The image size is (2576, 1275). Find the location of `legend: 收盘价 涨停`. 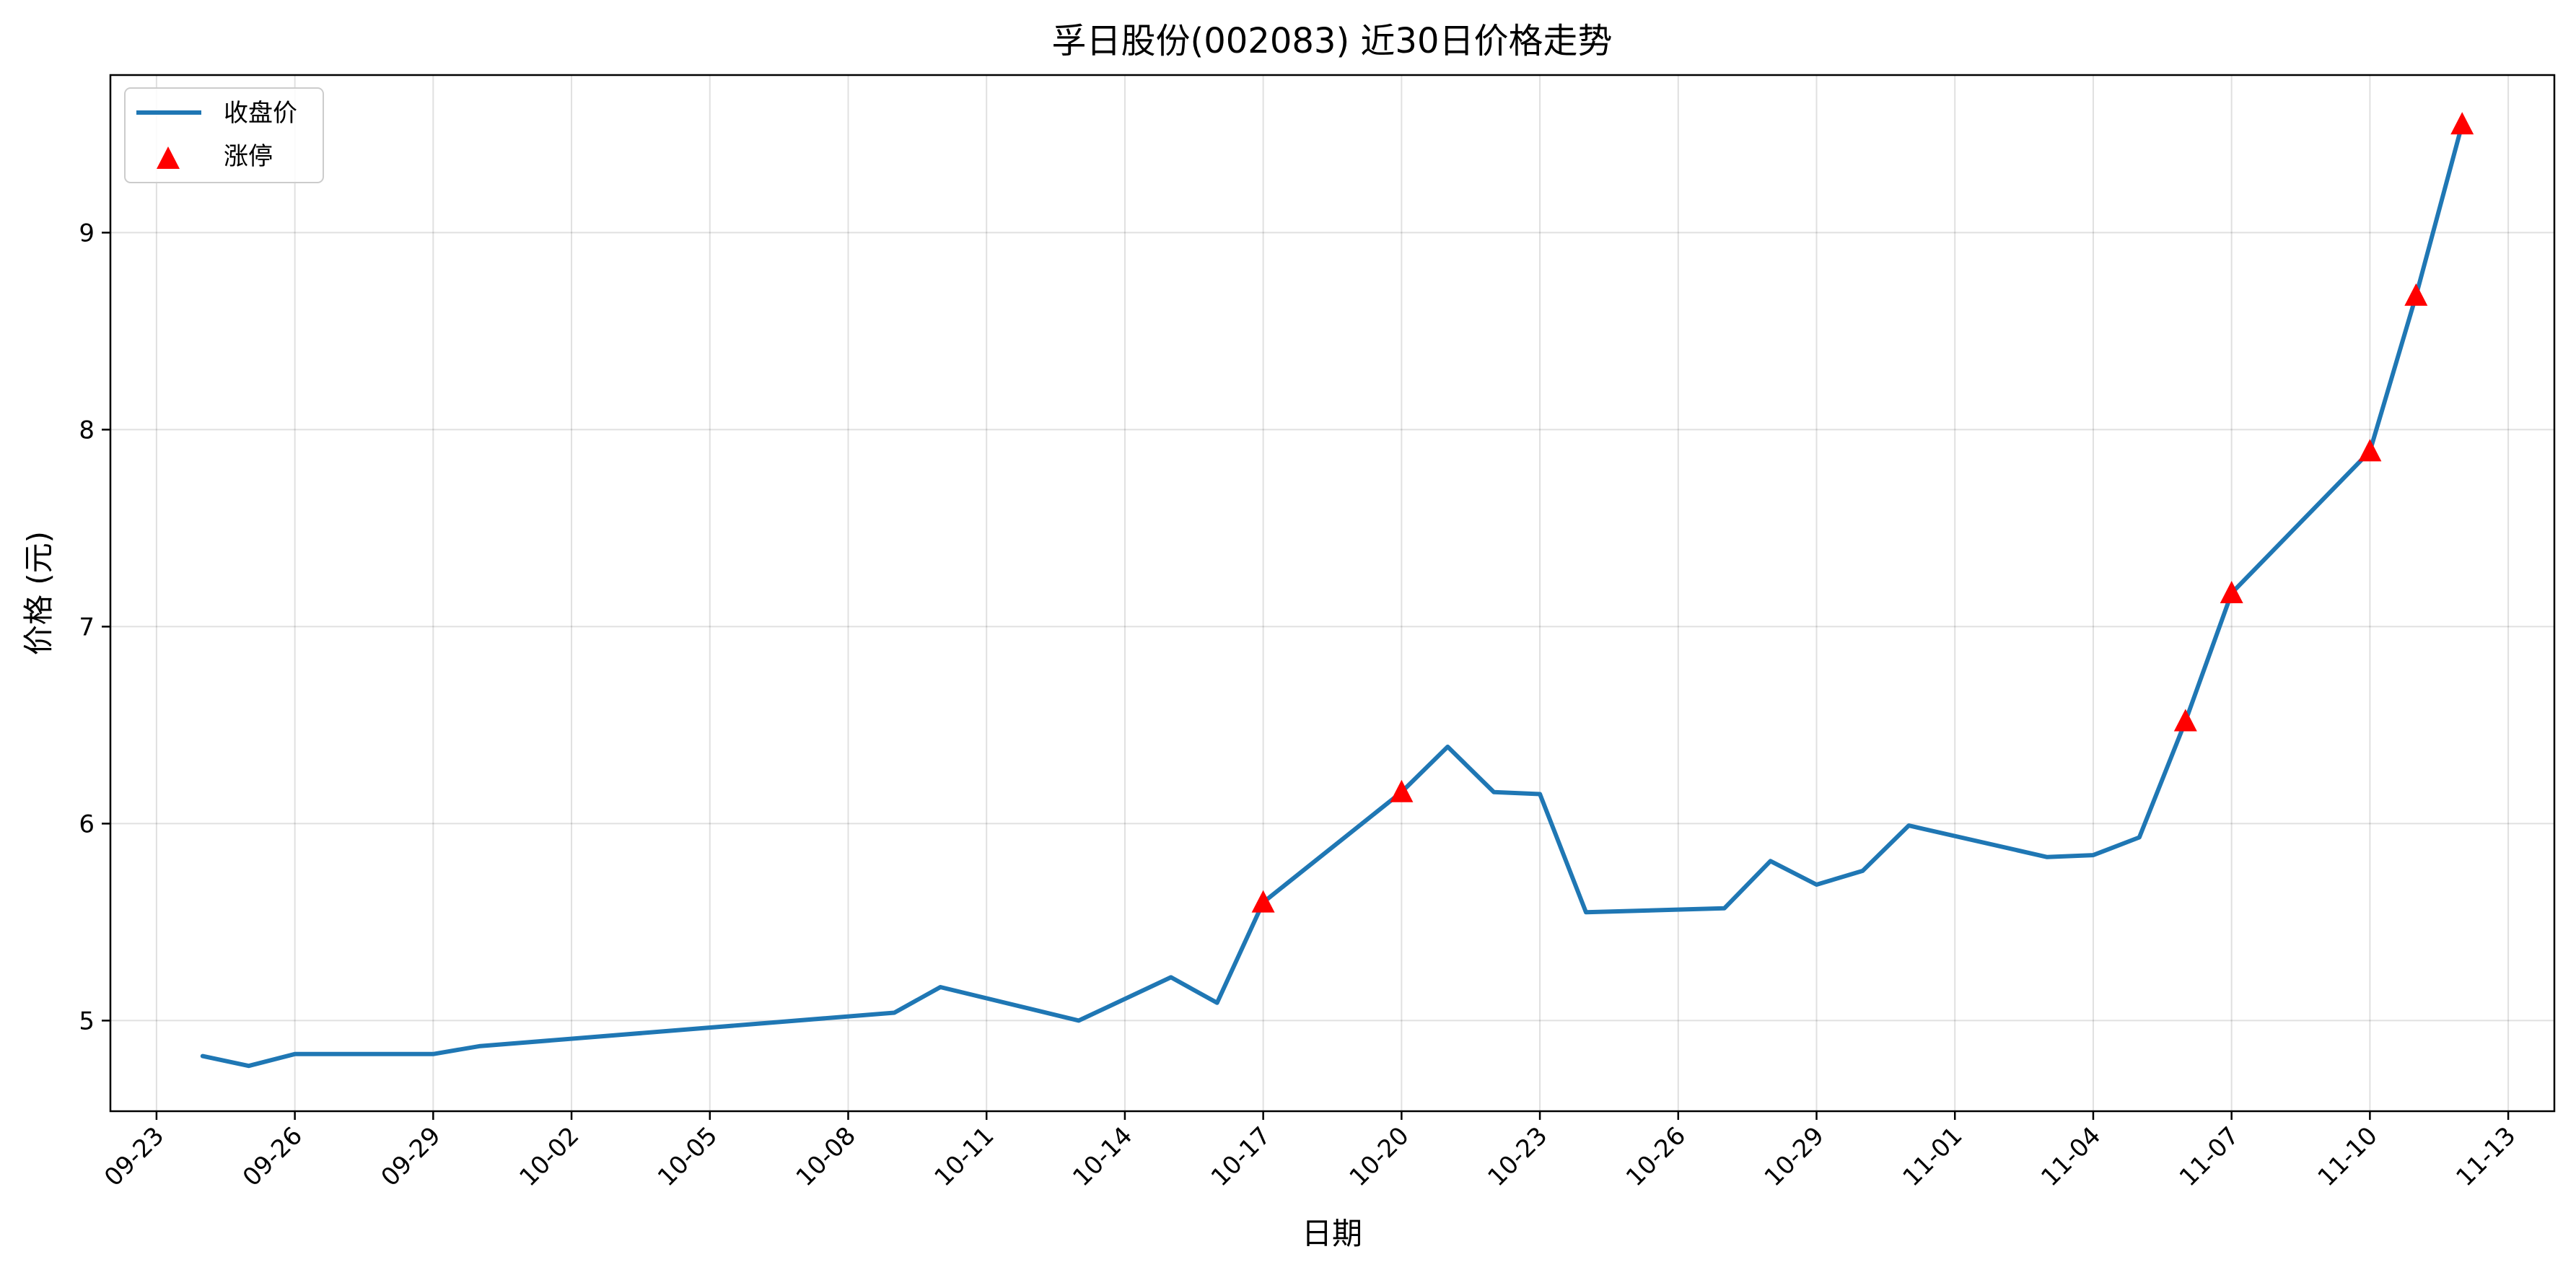

legend: 收盘价 涨停 is located at coordinates (224, 135).